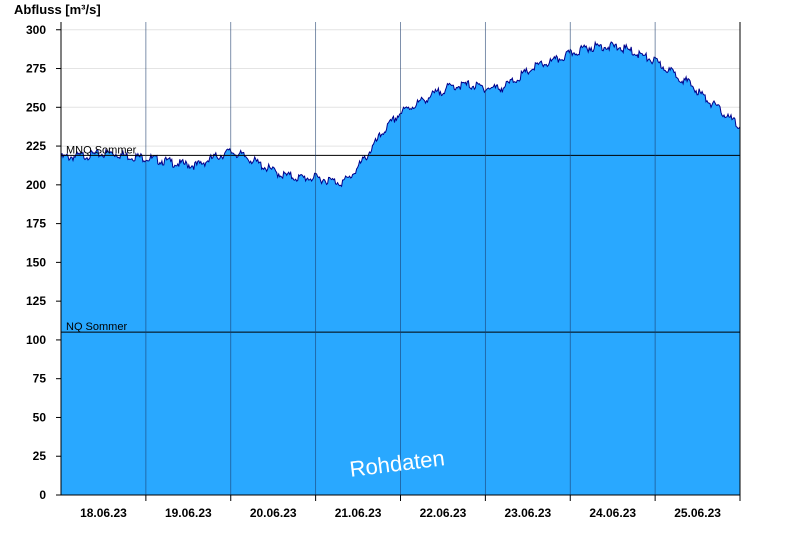  What do you see at coordinates (36, 185) in the screenshot?
I see `ytick-label-8: 200` at bounding box center [36, 185].